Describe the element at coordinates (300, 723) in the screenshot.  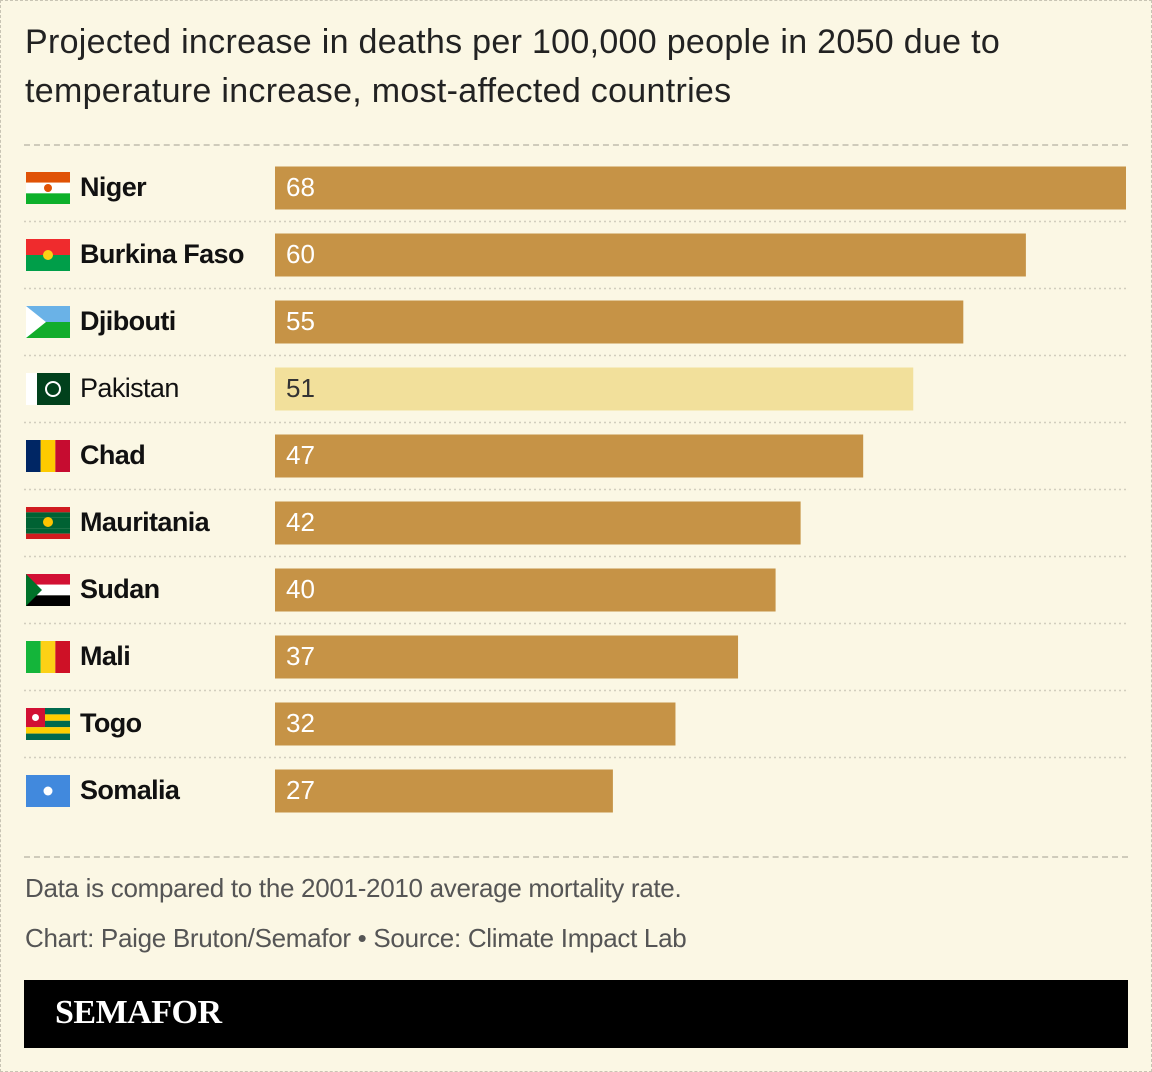
I see `value-label: 32` at that location.